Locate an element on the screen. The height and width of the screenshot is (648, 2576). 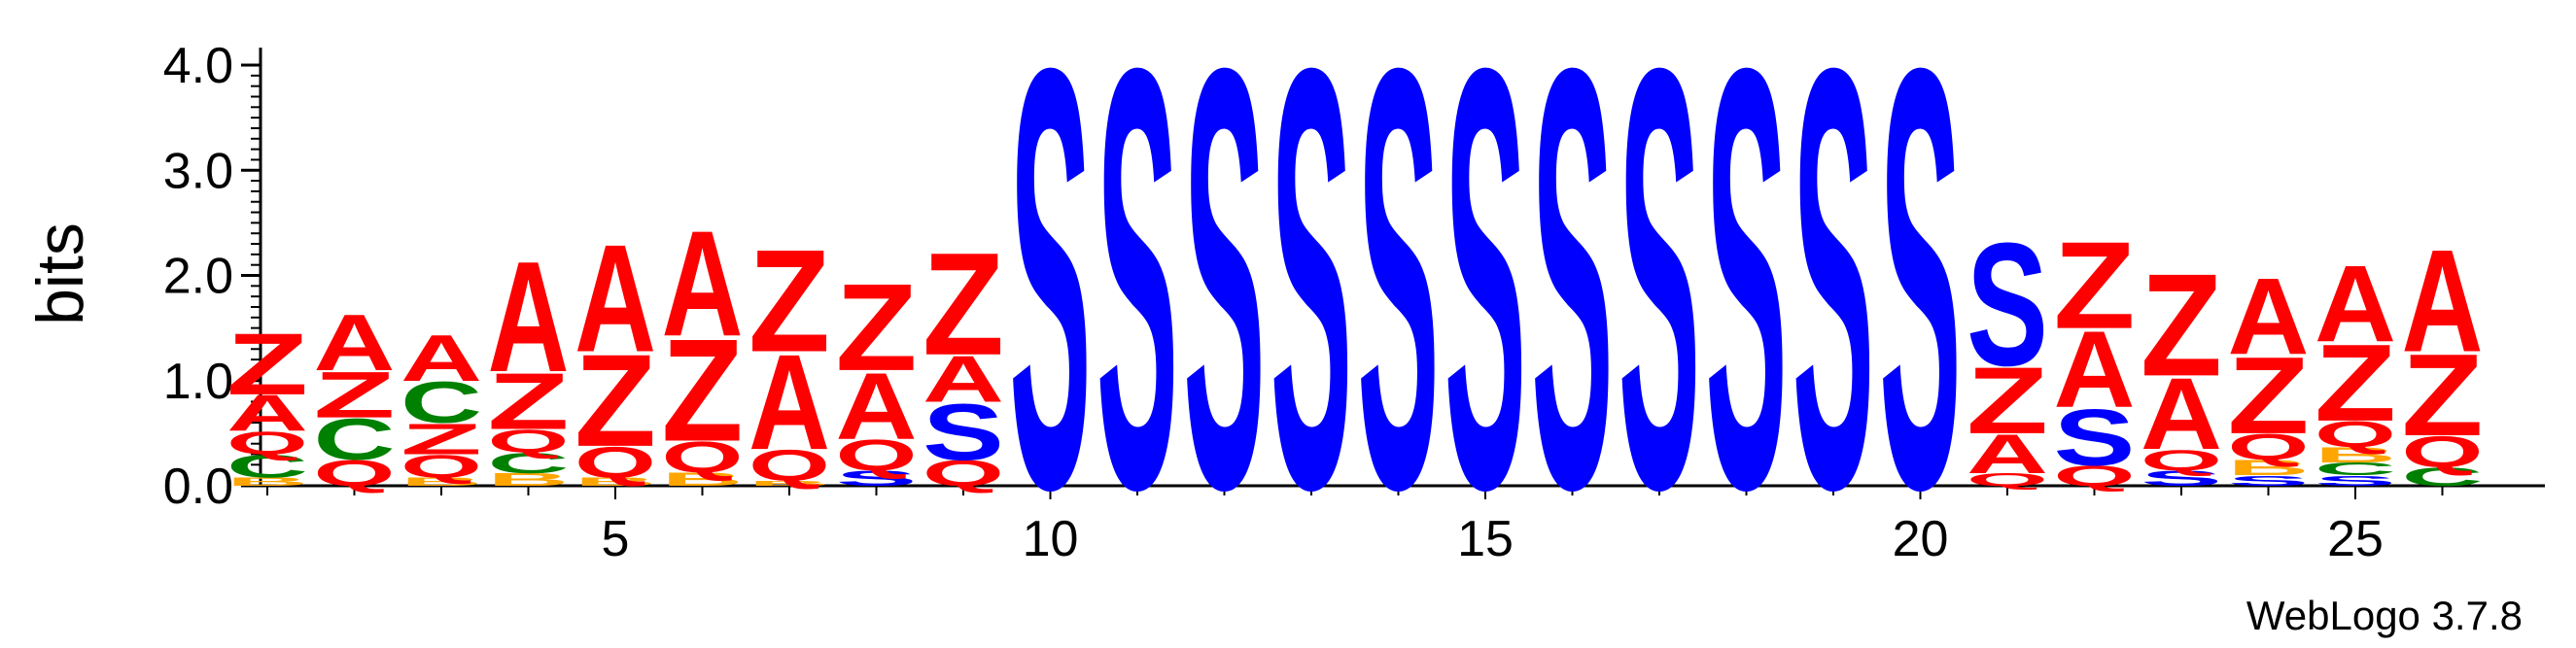
y-tick-label: 1.0 is located at coordinates (198, 382).